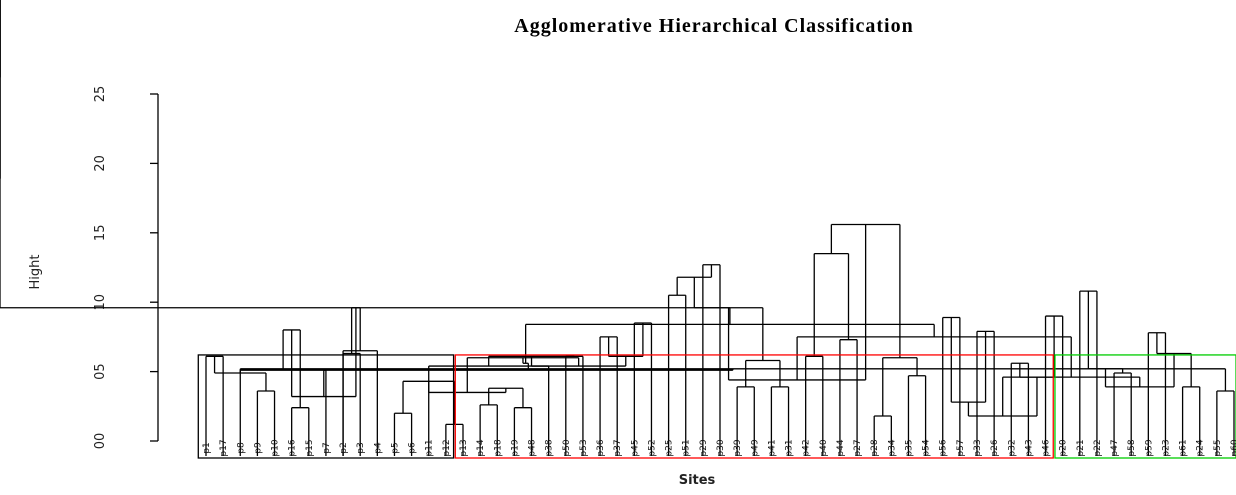 The image size is (1236, 495). Describe the element at coordinates (1149, 447) in the screenshot. I see `leaf-label: p59` at that location.